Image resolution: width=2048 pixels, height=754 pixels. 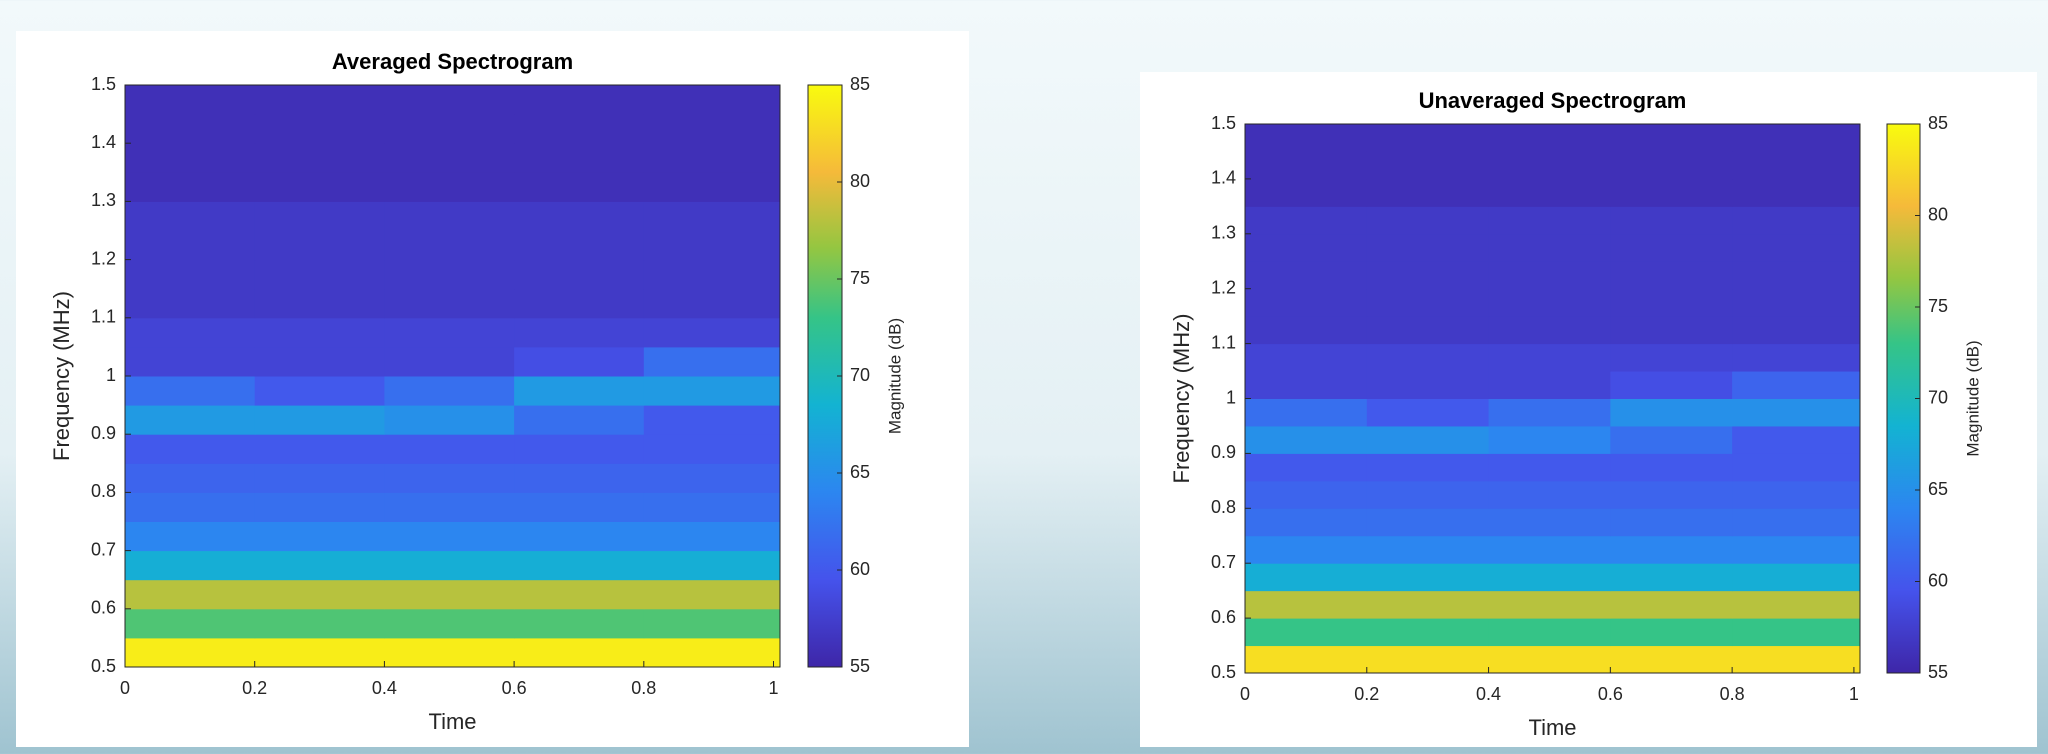 What do you see at coordinates (1552, 727) in the screenshot?
I see `x-axis-label: Time` at bounding box center [1552, 727].